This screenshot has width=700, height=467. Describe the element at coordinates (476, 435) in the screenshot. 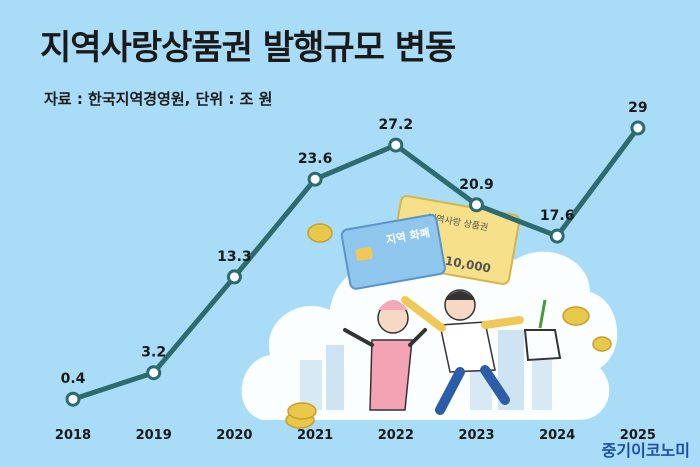

I see `x-tick-label-2023: 2023` at that location.